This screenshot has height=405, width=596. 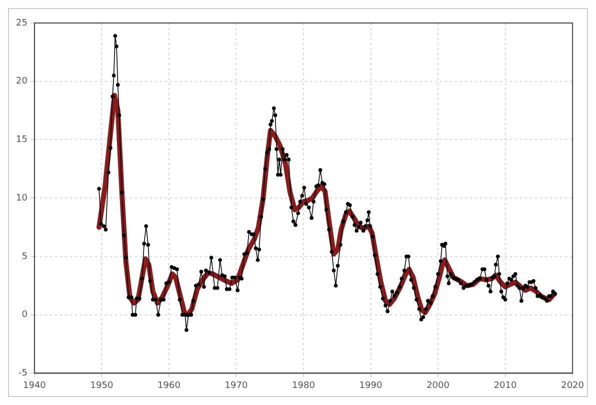 I want to click on x-tick-label: 1970, so click(x=236, y=385).